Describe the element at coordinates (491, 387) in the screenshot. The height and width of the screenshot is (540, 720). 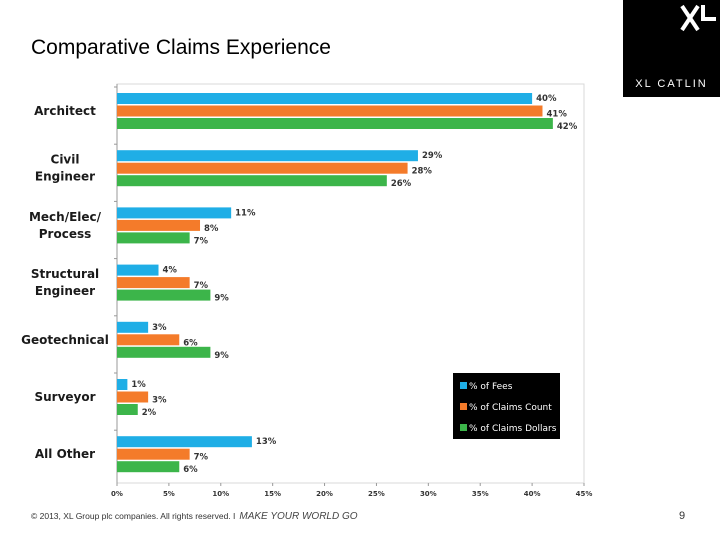
I see `legend-entry: % of Fees` at that location.